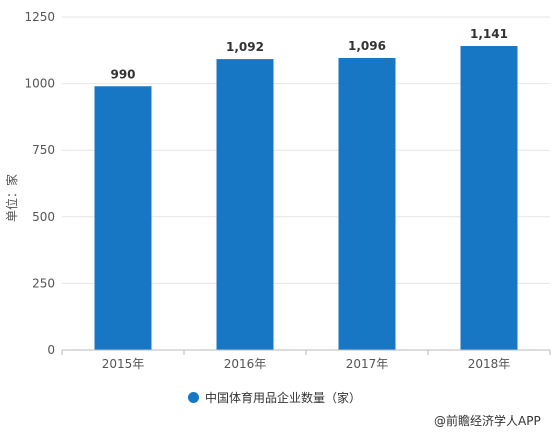 This screenshot has width=557, height=436. Describe the element at coordinates (43, 150) in the screenshot. I see `y-tick-label: 750` at that location.